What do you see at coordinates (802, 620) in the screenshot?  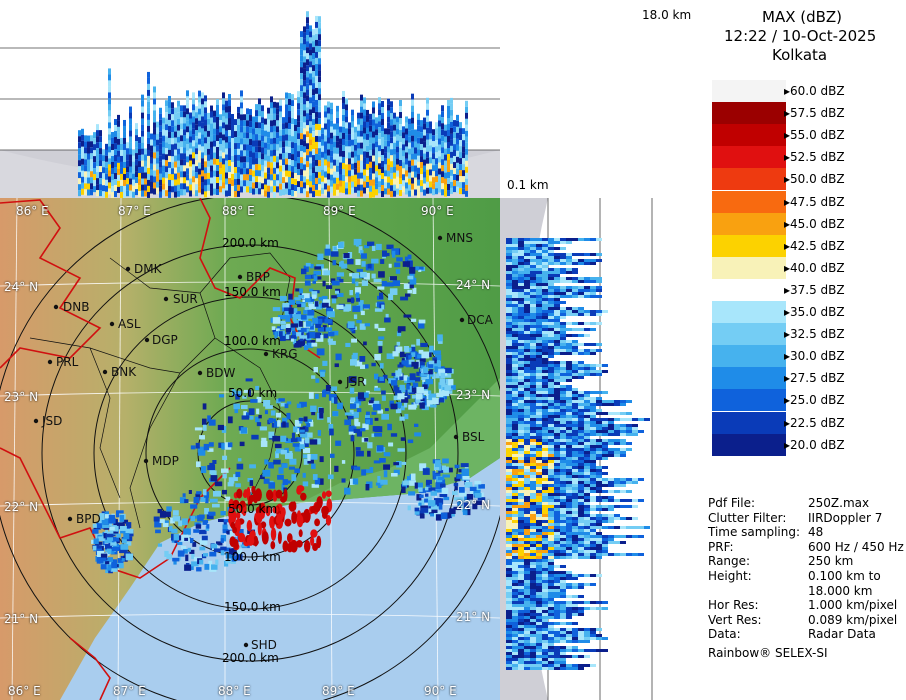 I see `metadata-row: Vert Res: 0.089 km/pixel` at bounding box center [802, 620].